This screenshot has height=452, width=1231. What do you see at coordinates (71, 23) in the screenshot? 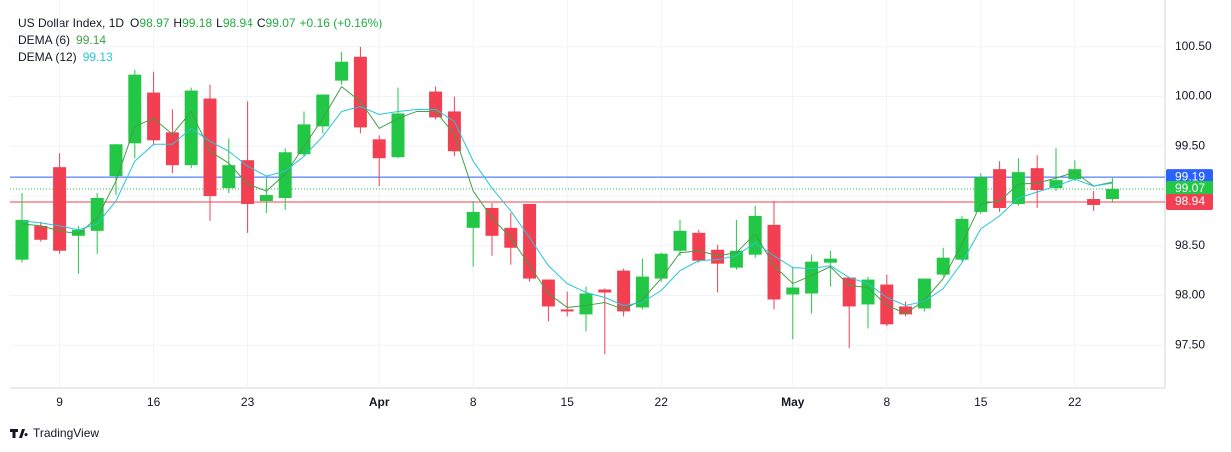
I see `symbol: US Dollar Index, 1D` at bounding box center [71, 23].